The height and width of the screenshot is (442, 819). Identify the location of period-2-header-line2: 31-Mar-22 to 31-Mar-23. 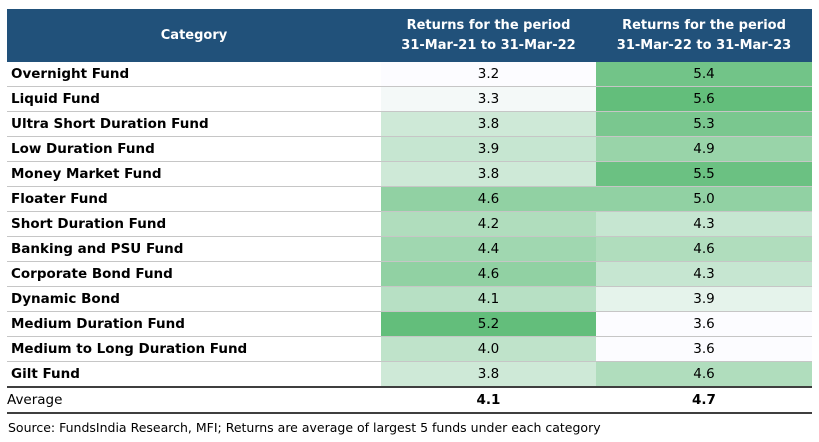
(704, 45).